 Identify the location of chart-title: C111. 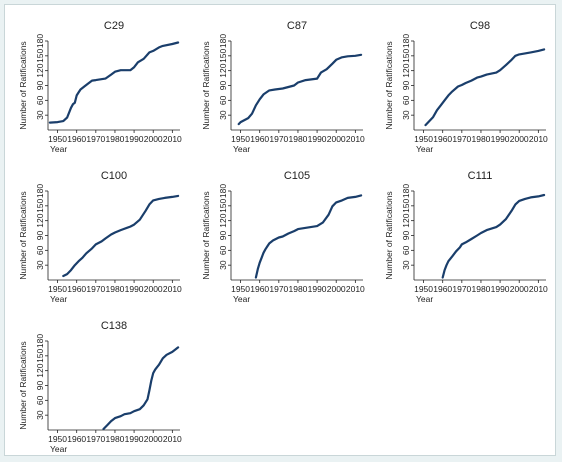
(480, 176).